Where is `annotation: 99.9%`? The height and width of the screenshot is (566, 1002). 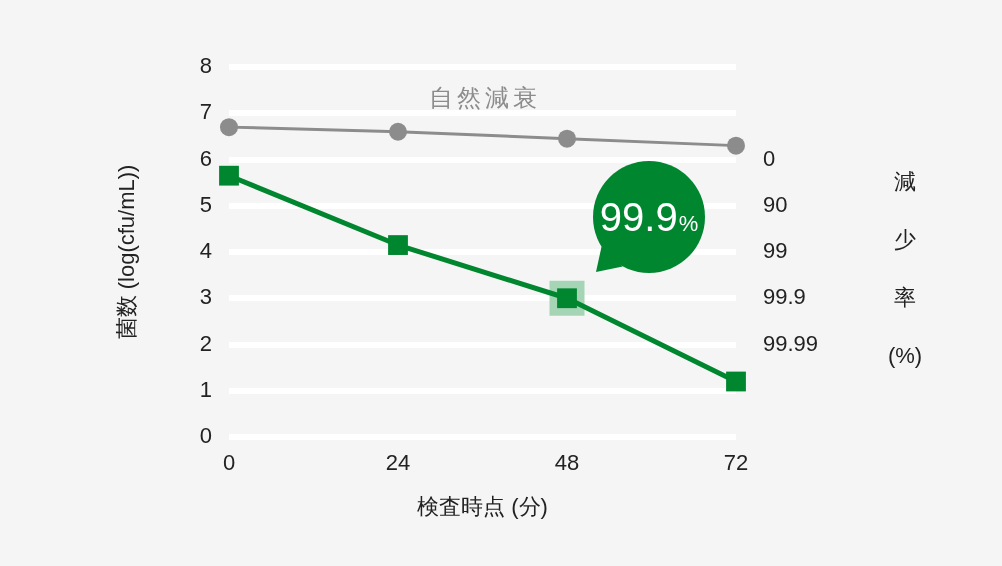
annotation: 99.9% is located at coordinates (649, 217).